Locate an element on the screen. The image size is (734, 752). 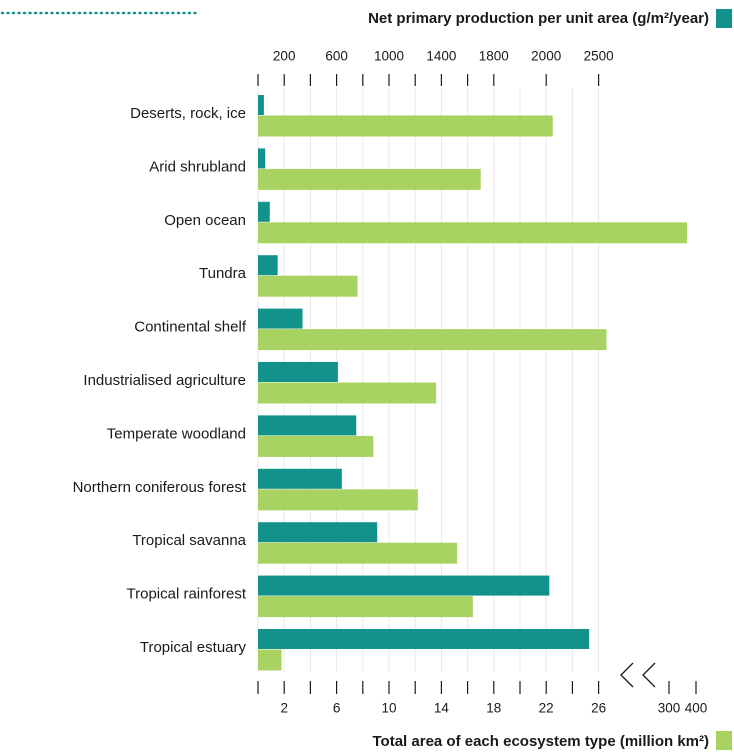
x-tick-label: 22 is located at coordinates (546, 708).